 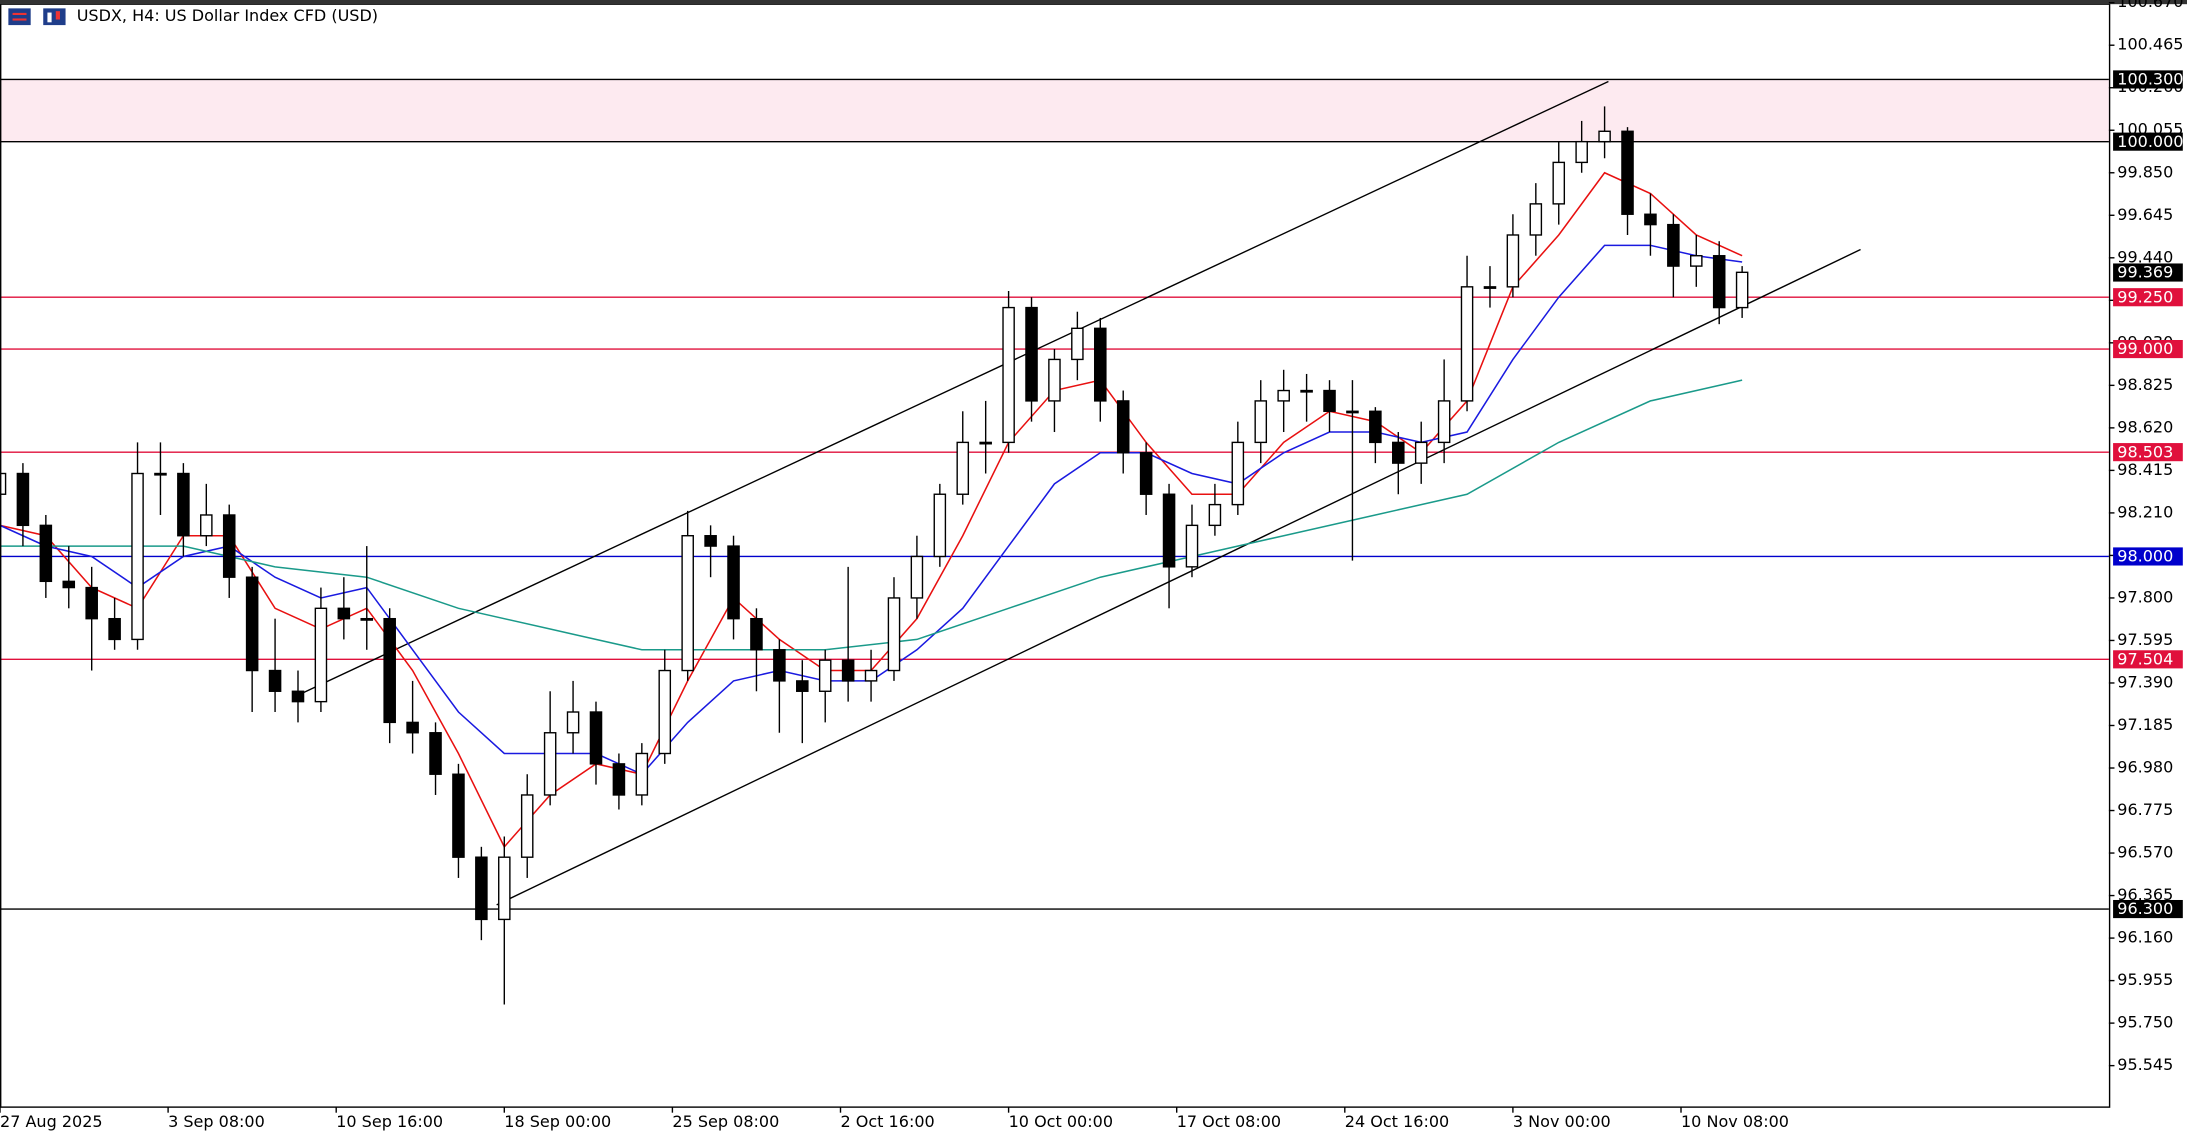 I want to click on x-tick-label: 27 Aug 2025, so click(x=51, y=1121).